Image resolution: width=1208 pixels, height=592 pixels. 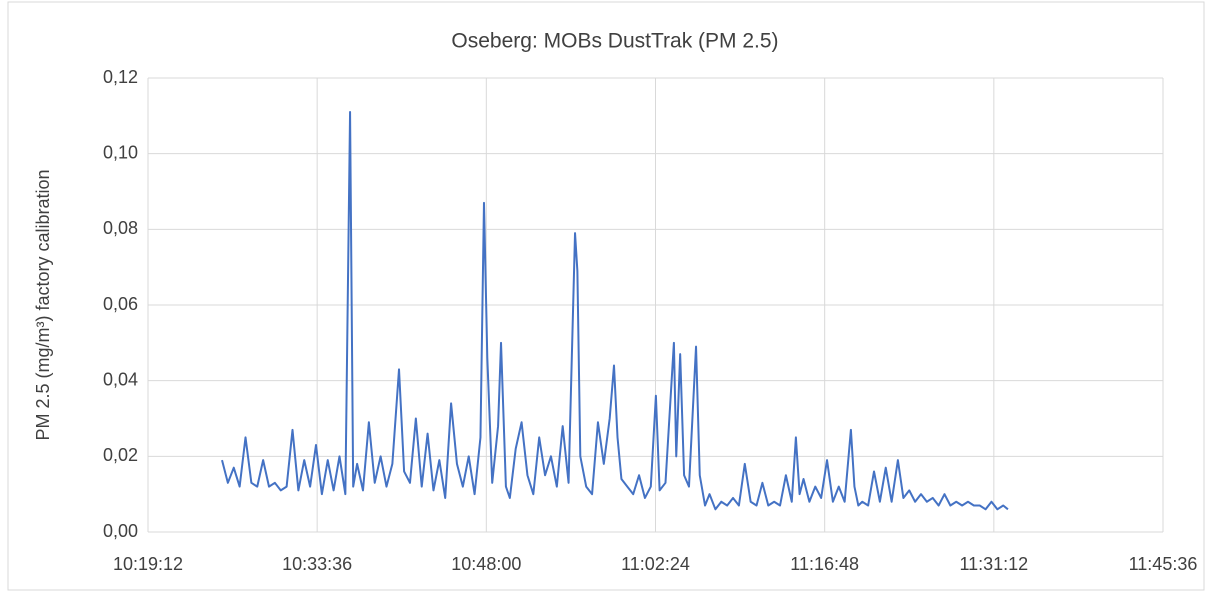 I want to click on y-tick-label: 0,04, so click(x=120, y=379).